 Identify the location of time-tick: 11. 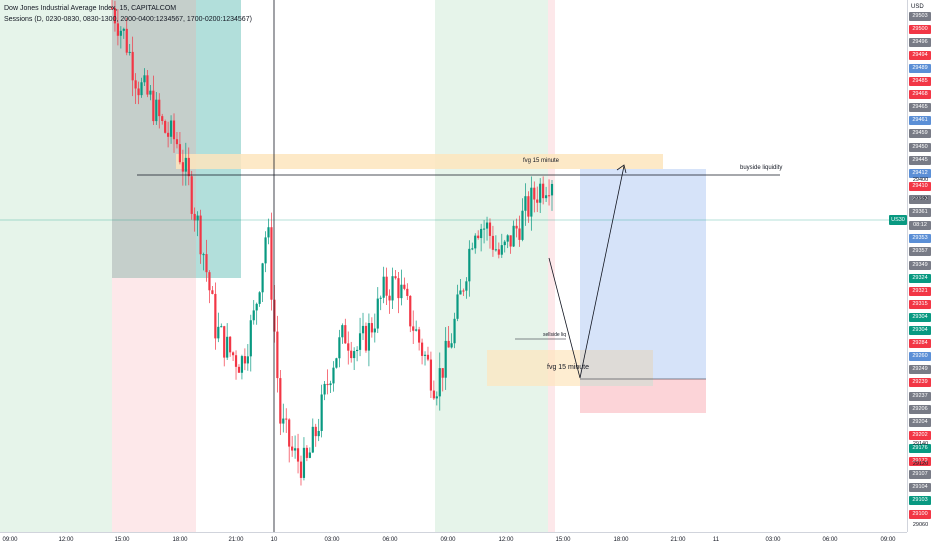
(716, 540).